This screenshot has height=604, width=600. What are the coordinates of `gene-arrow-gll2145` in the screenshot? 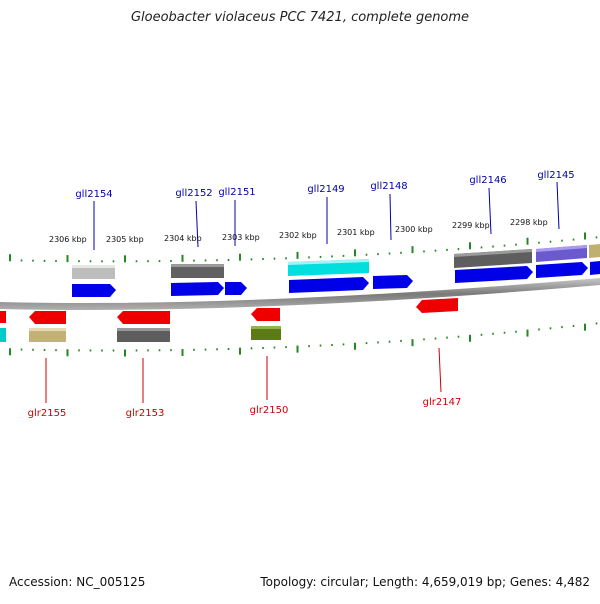 It's located at (562, 270).